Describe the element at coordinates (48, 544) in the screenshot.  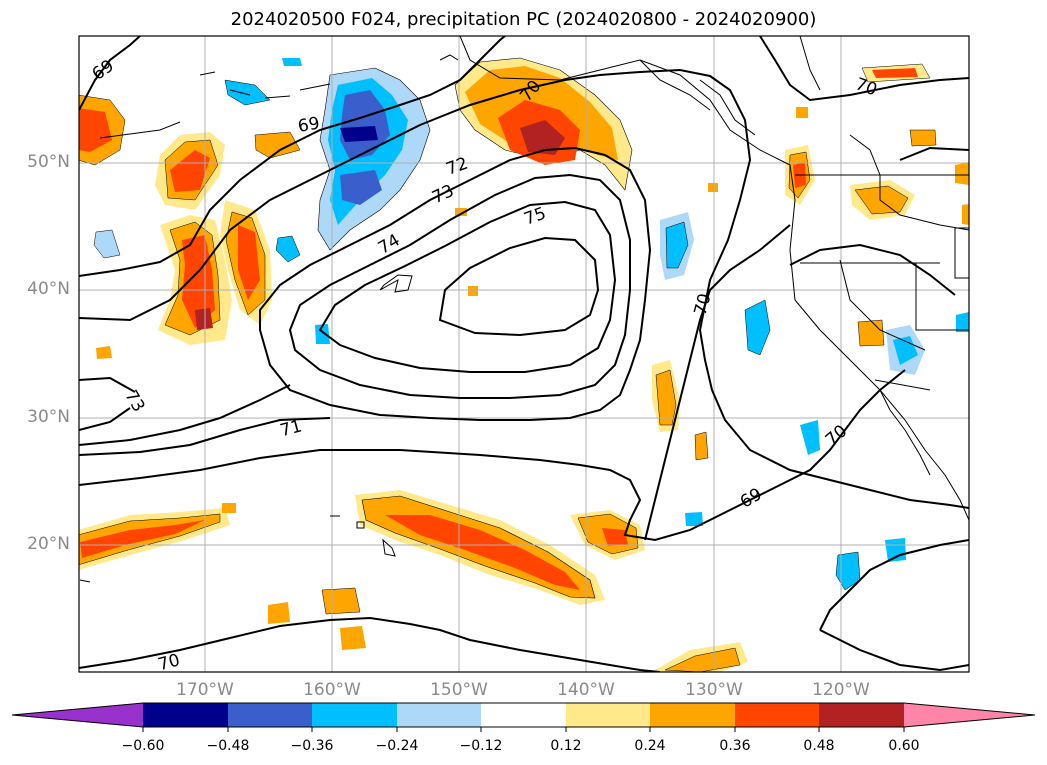
I see `lat-label: 20°N` at that location.